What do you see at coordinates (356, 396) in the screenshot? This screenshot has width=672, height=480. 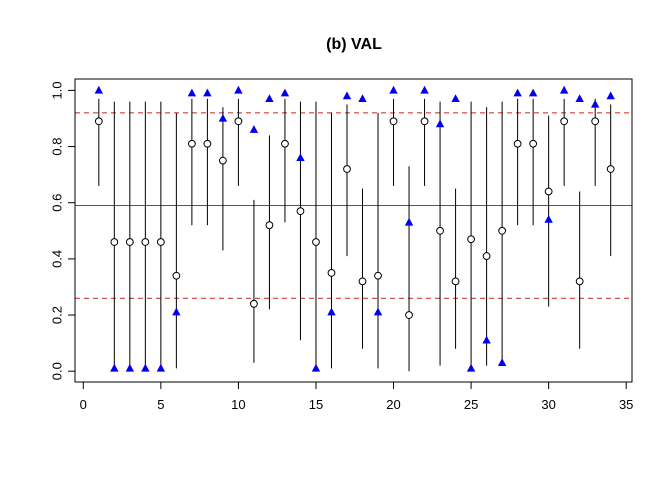 I see `x-axis: 0 5 10 15 20 25 30 35` at bounding box center [356, 396].